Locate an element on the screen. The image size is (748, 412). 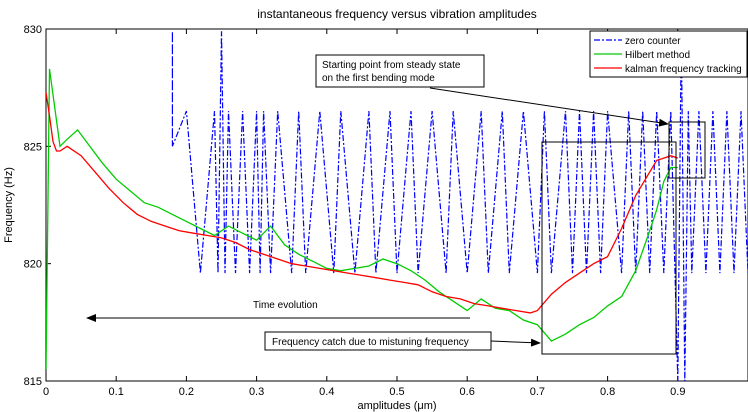
y-tick-label: 815 is located at coordinates (33, 382).